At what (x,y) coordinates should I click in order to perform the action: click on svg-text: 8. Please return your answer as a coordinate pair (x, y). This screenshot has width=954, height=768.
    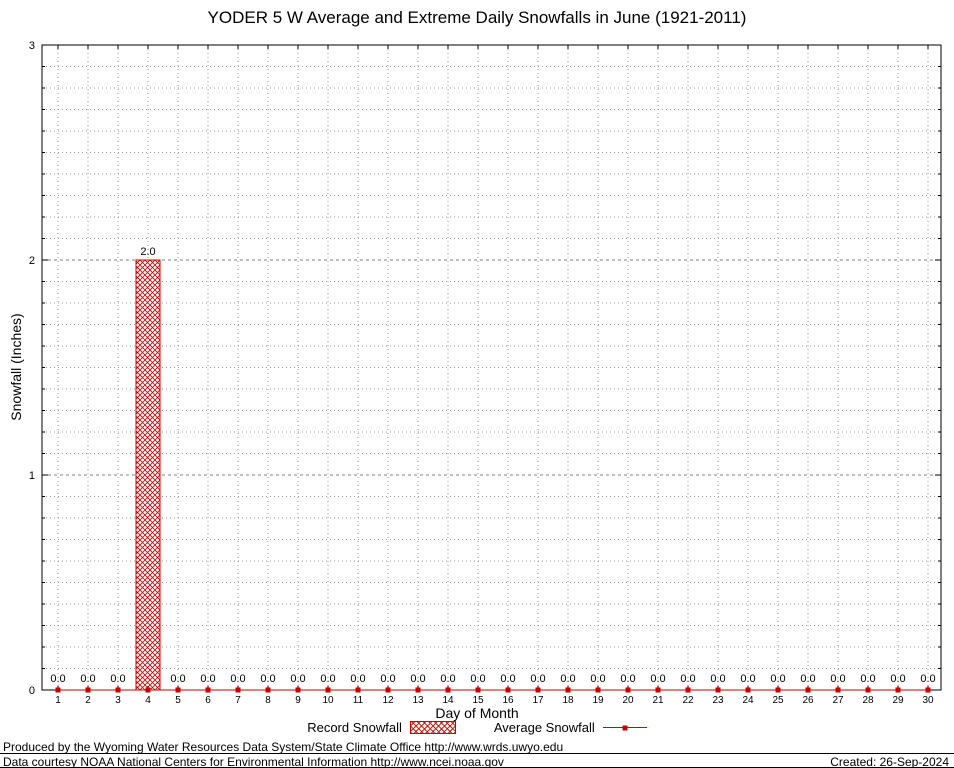
    Looking at the image, I should click on (268, 700).